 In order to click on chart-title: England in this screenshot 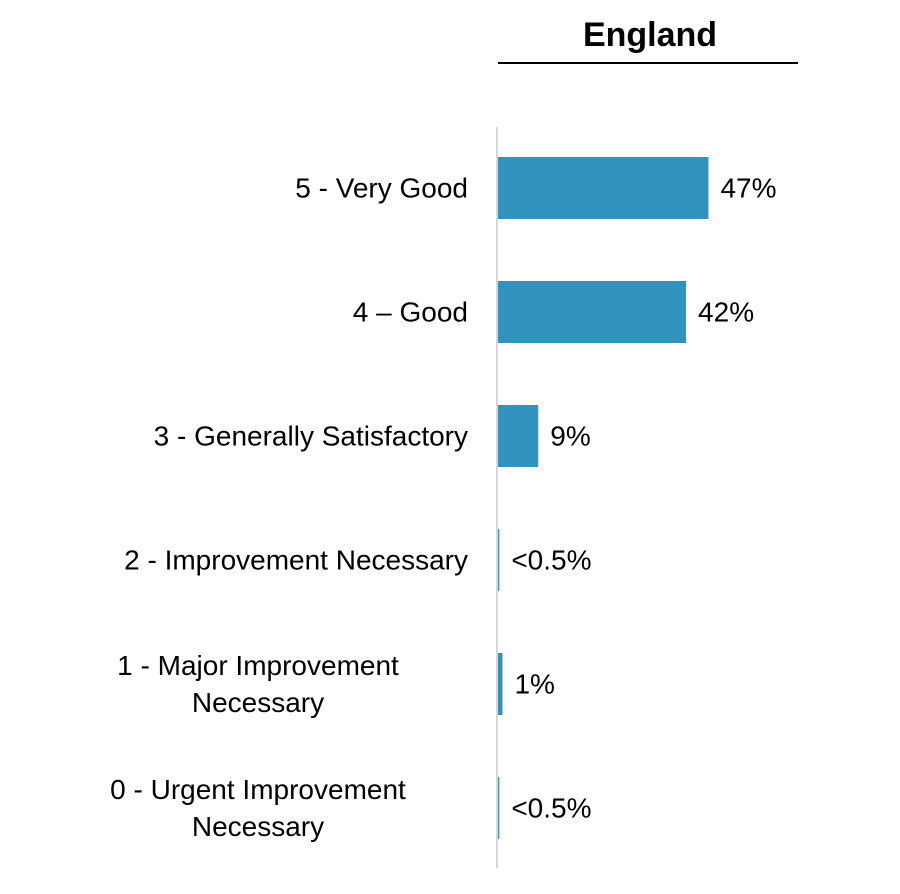, I will do `click(650, 35)`.